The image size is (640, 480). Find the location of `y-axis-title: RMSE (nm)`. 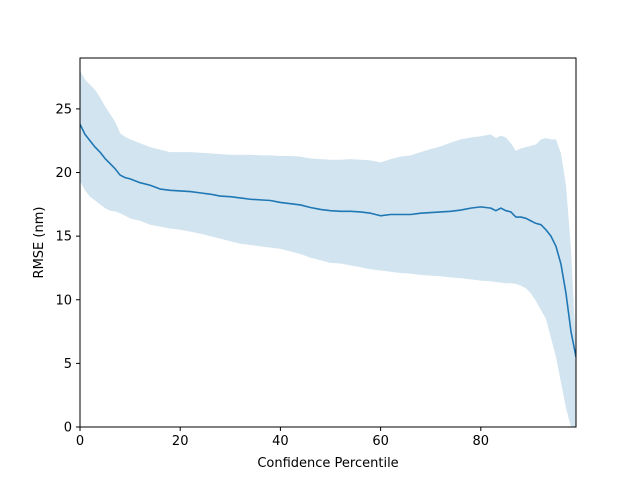

y-axis-title: RMSE (nm) is located at coordinates (39, 243).